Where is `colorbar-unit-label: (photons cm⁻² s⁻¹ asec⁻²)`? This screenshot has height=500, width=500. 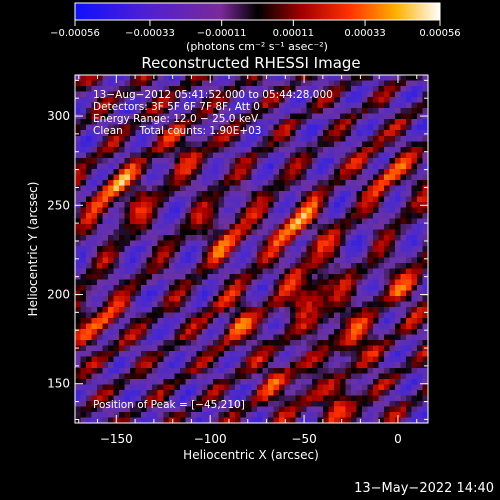
colorbar-unit-label: (photons cm⁻² s⁻¹ asec⁻²) is located at coordinates (257, 46).